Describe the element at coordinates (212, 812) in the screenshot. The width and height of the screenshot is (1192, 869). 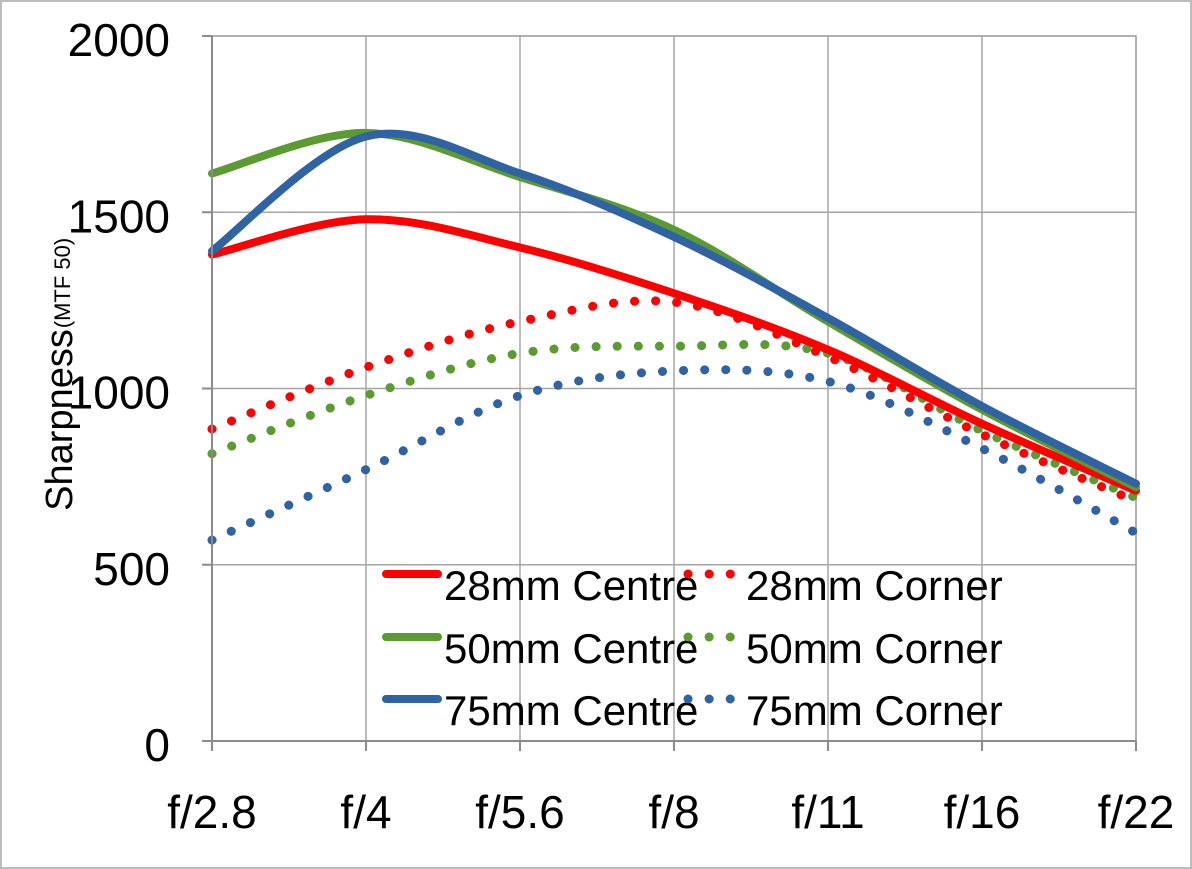
I see `x-tick-label: f/2.8` at that location.